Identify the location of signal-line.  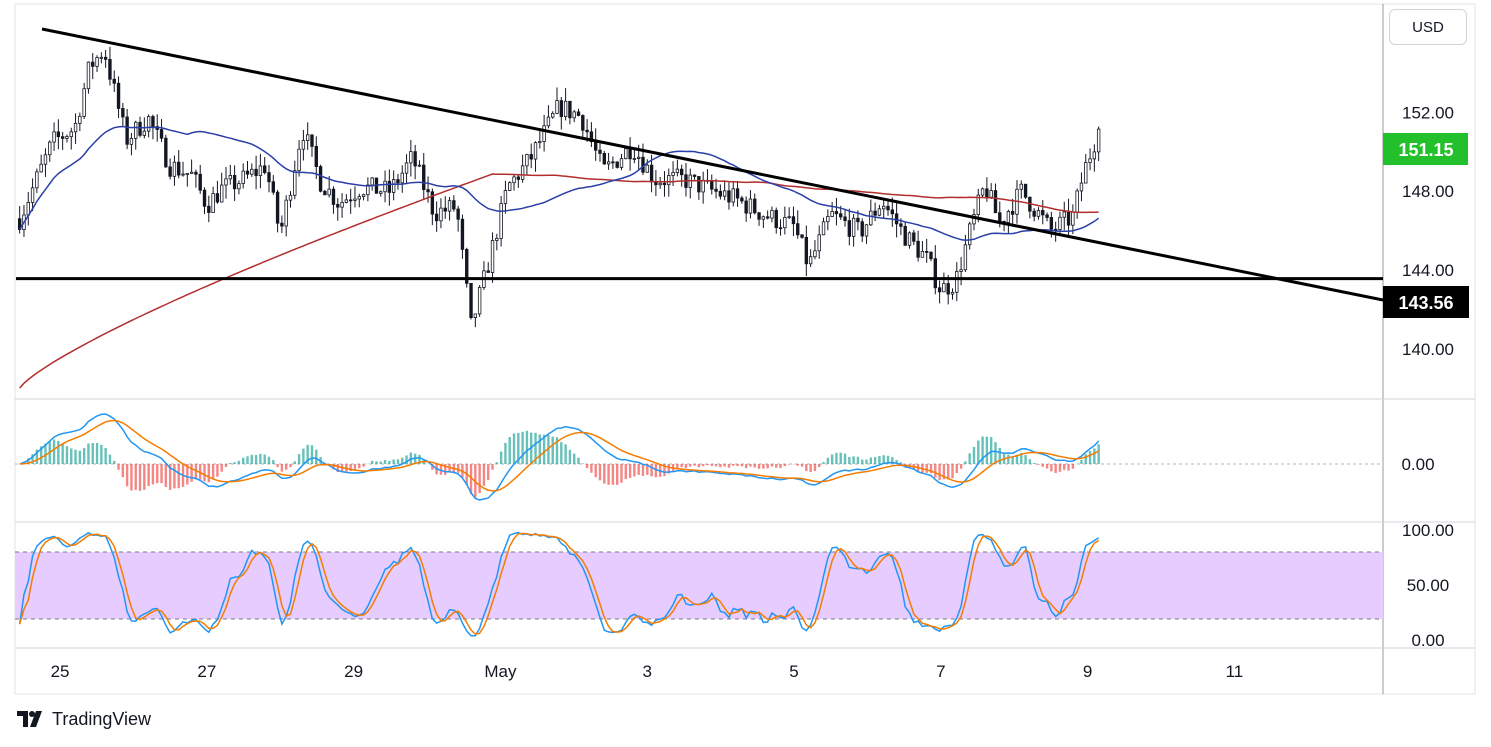
(559, 455).